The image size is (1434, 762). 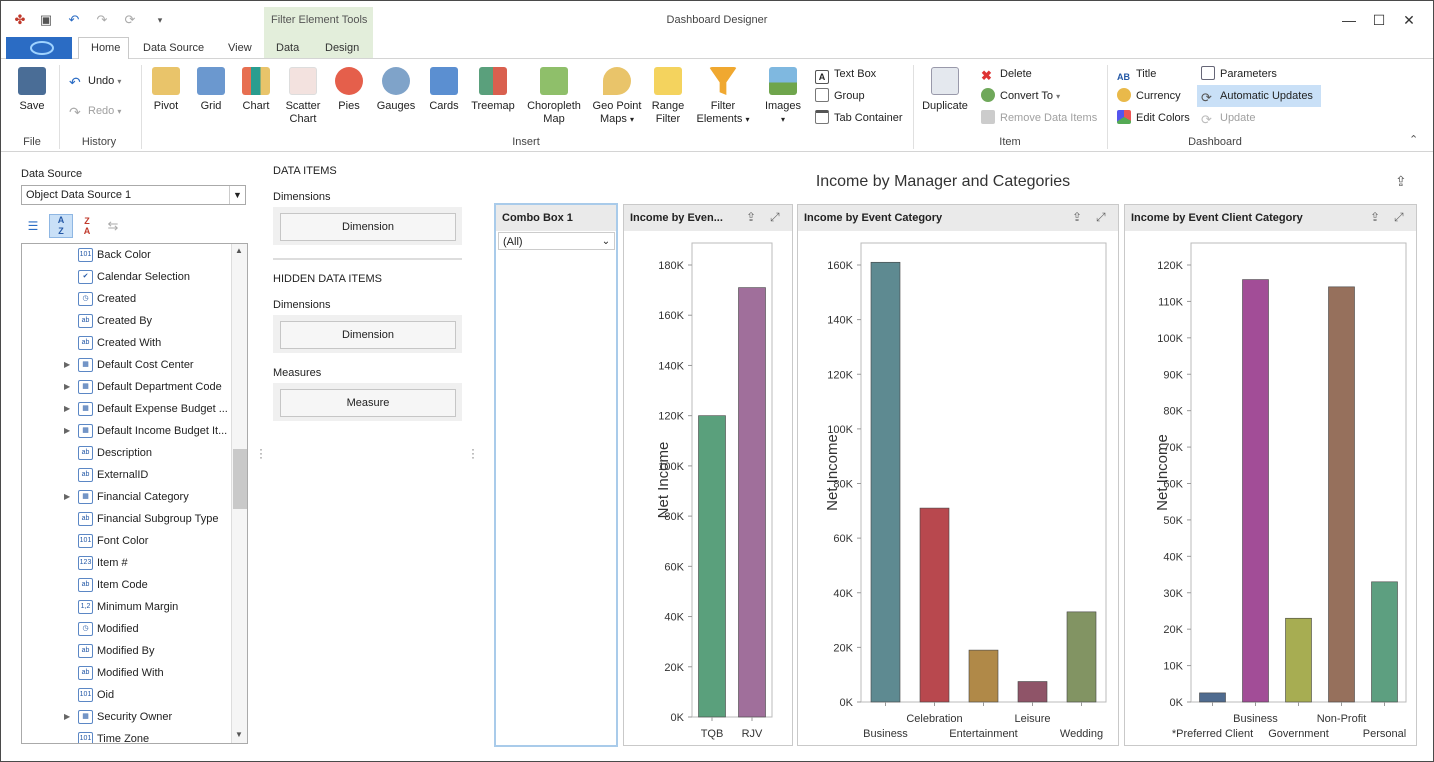 I want to click on group-by-type-icon: ☰, so click(x=33, y=226).